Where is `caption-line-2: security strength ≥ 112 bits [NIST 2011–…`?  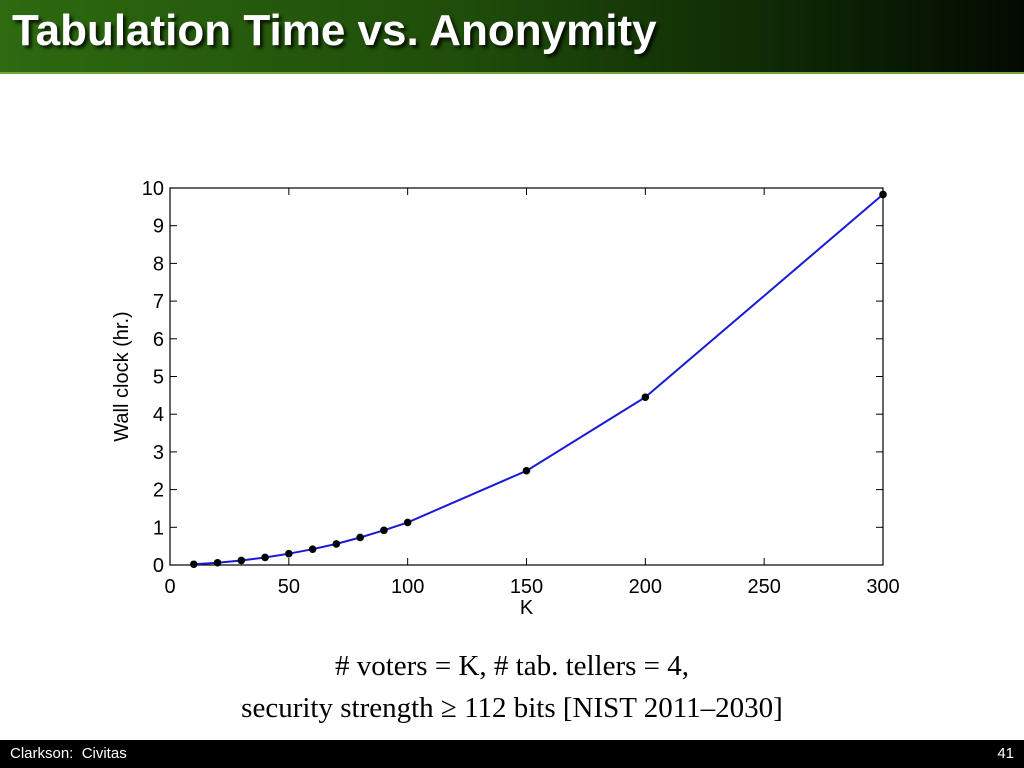
caption-line-2: security strength ≥ 112 bits [NIST 2011–… is located at coordinates (512, 708).